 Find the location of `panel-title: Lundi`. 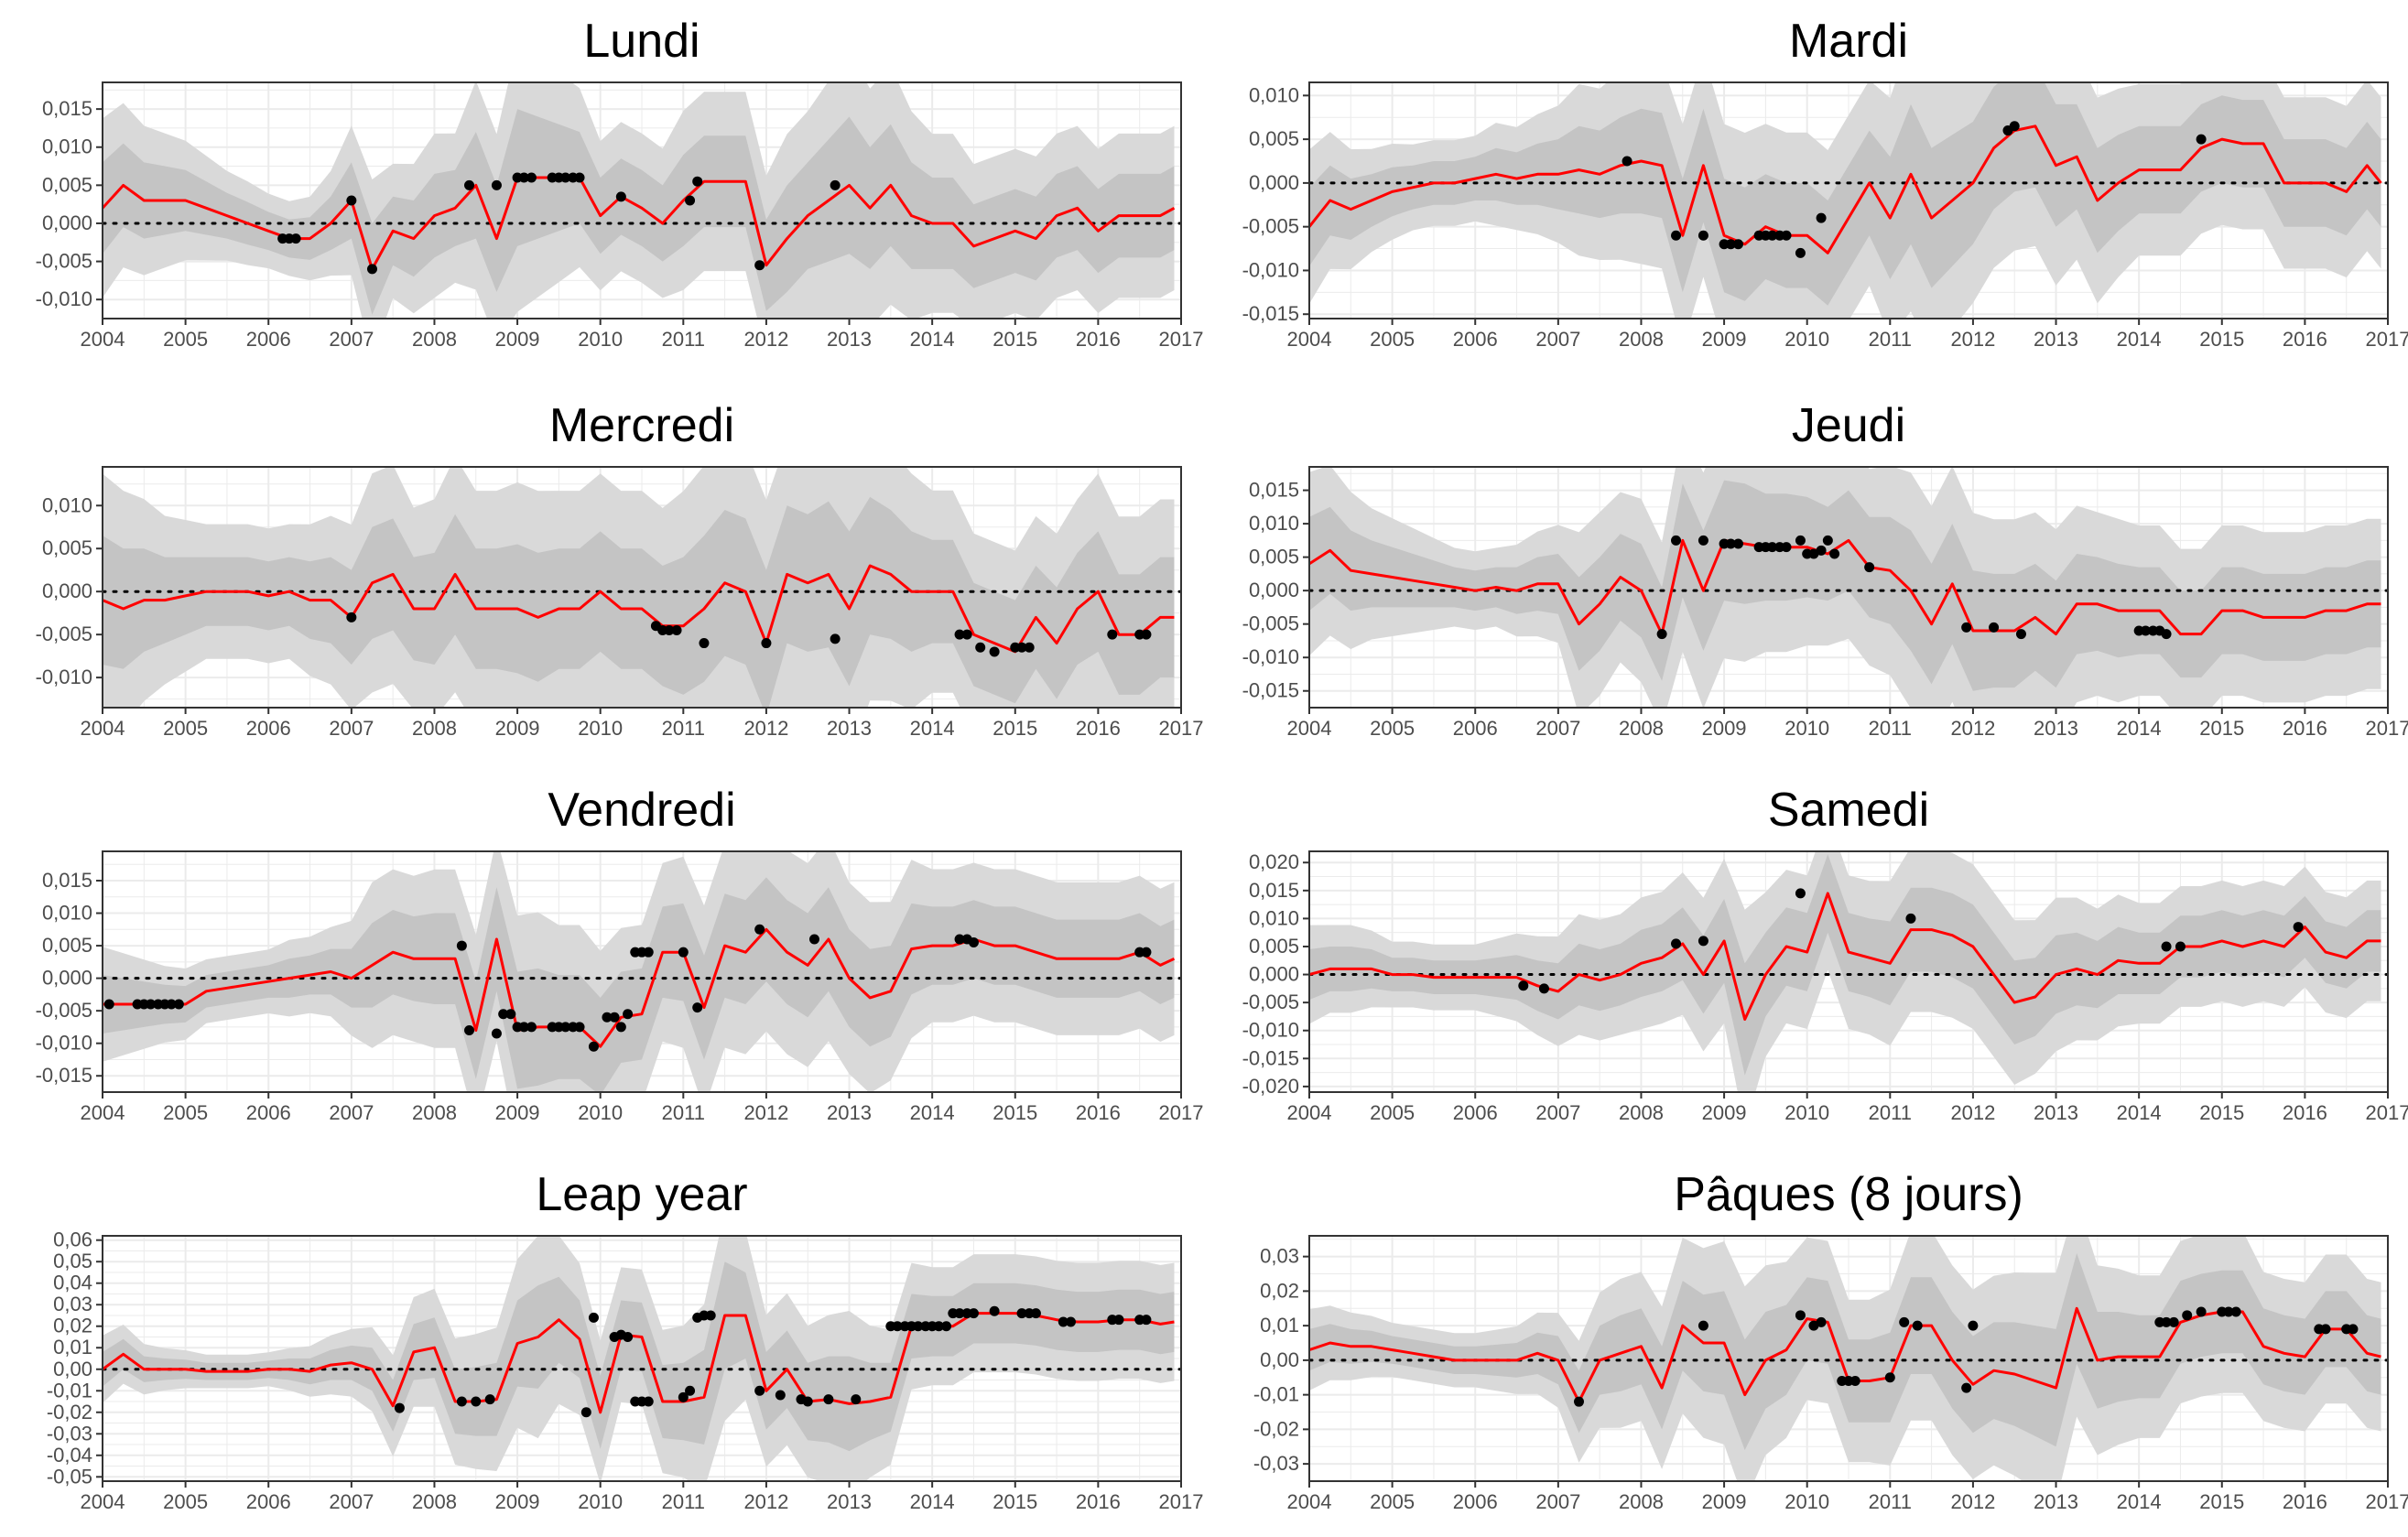

panel-title: Lundi is located at coordinates (641, 41).